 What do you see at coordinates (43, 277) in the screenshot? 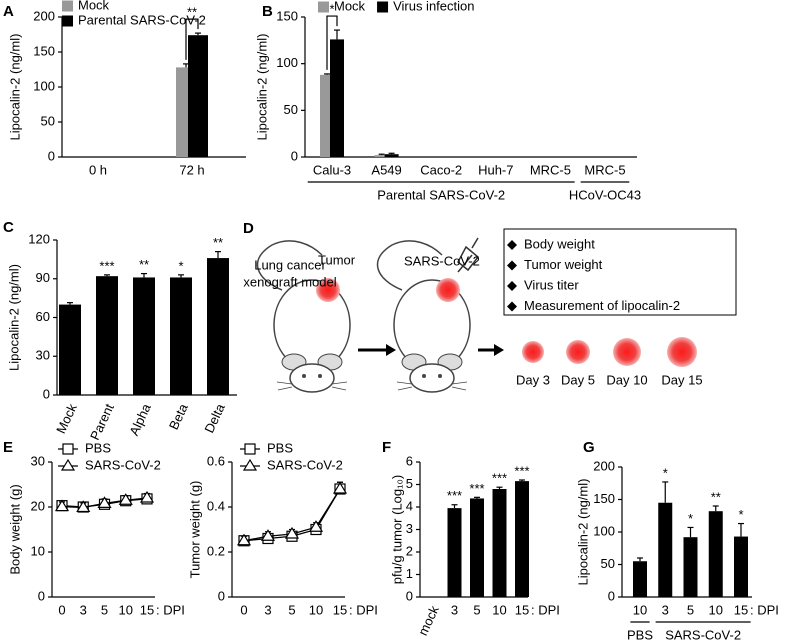
I see `y-tick-label: 90` at bounding box center [43, 277].